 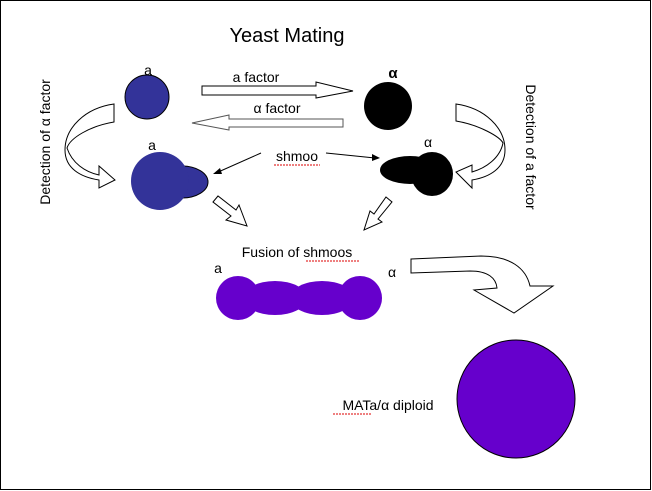 I want to click on diploid-curved-arrow, so click(x=482, y=284).